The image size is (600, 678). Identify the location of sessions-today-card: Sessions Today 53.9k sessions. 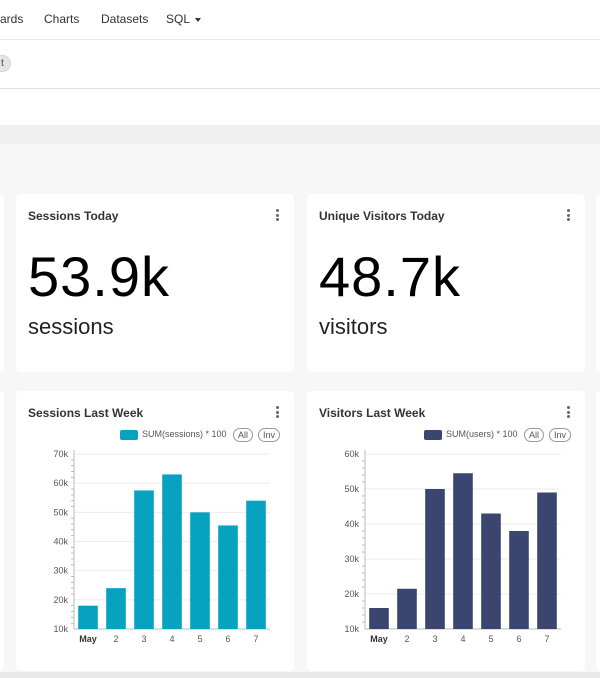
(155, 283).